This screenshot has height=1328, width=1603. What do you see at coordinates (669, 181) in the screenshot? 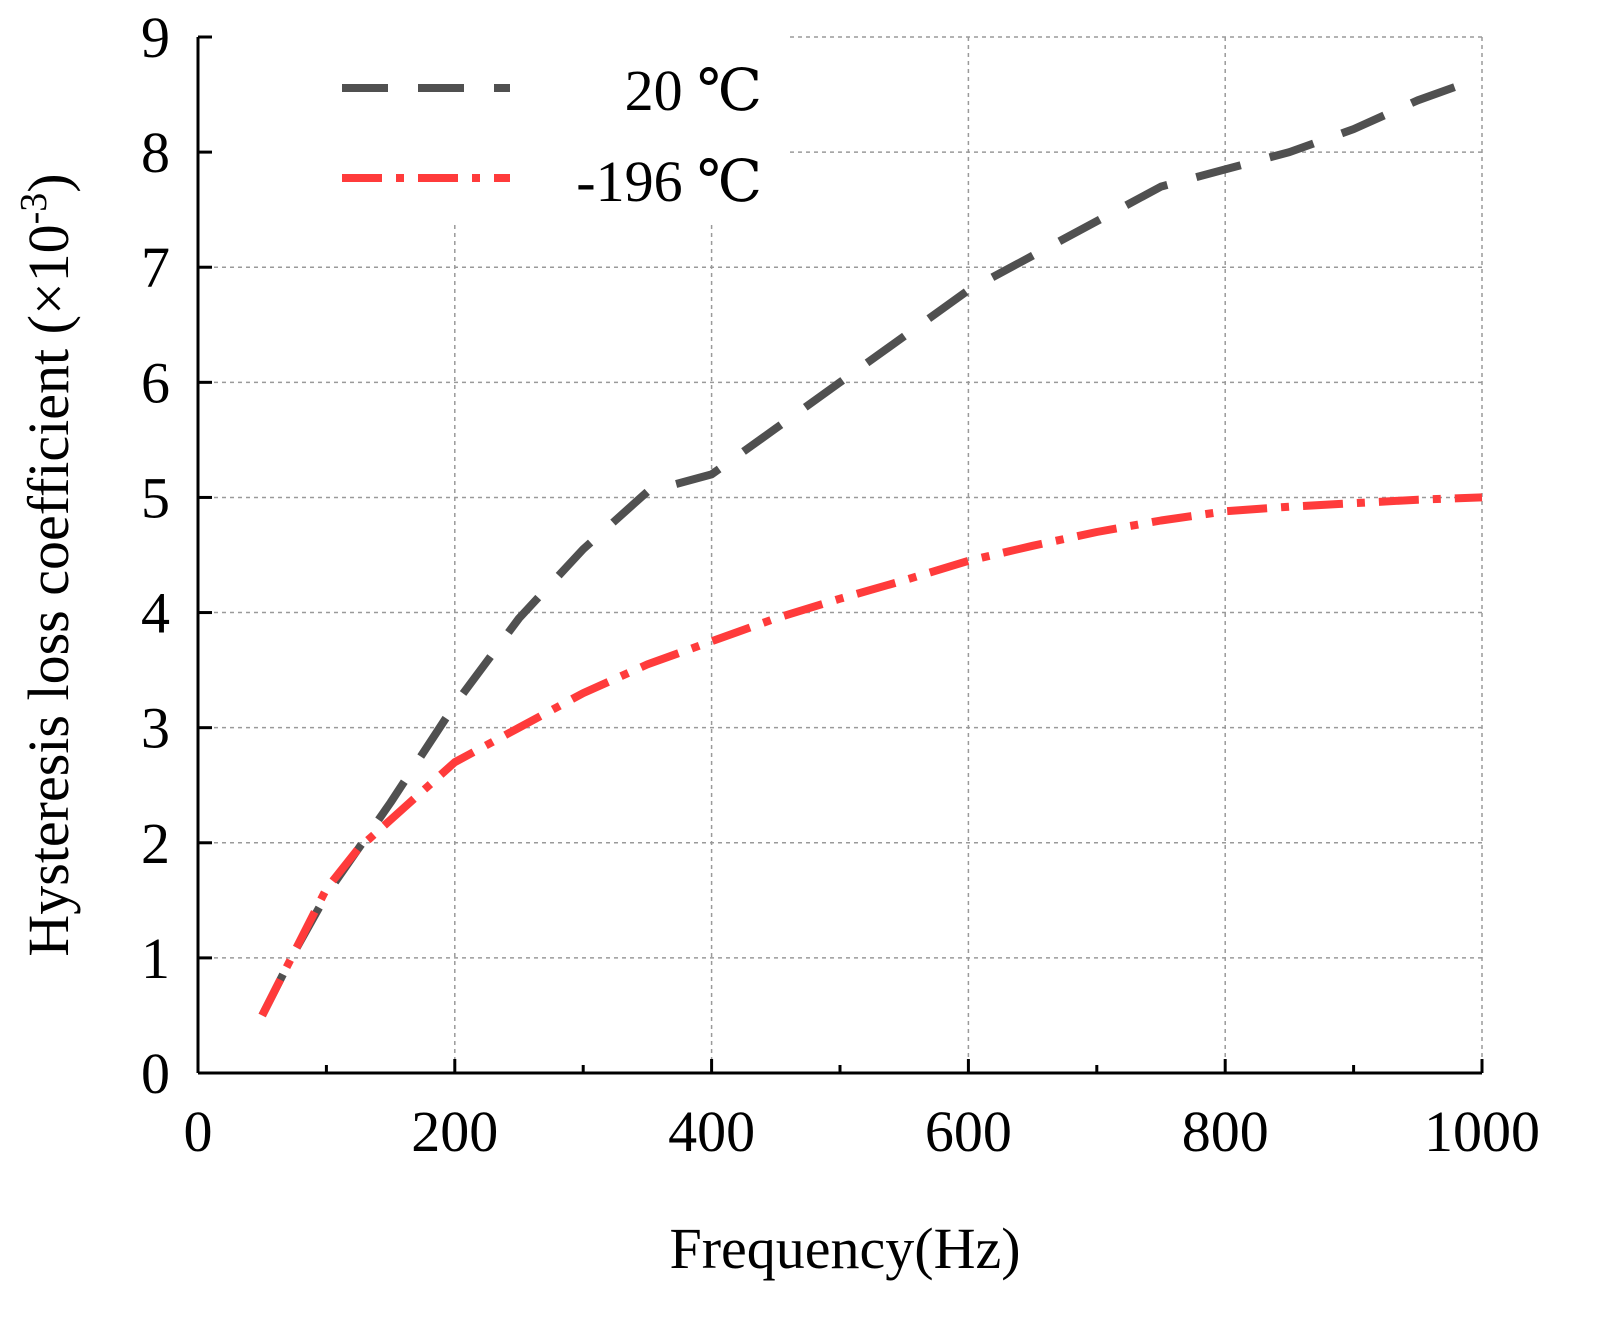
I see `legend-label-minus196c: -196 ℃` at bounding box center [669, 181].